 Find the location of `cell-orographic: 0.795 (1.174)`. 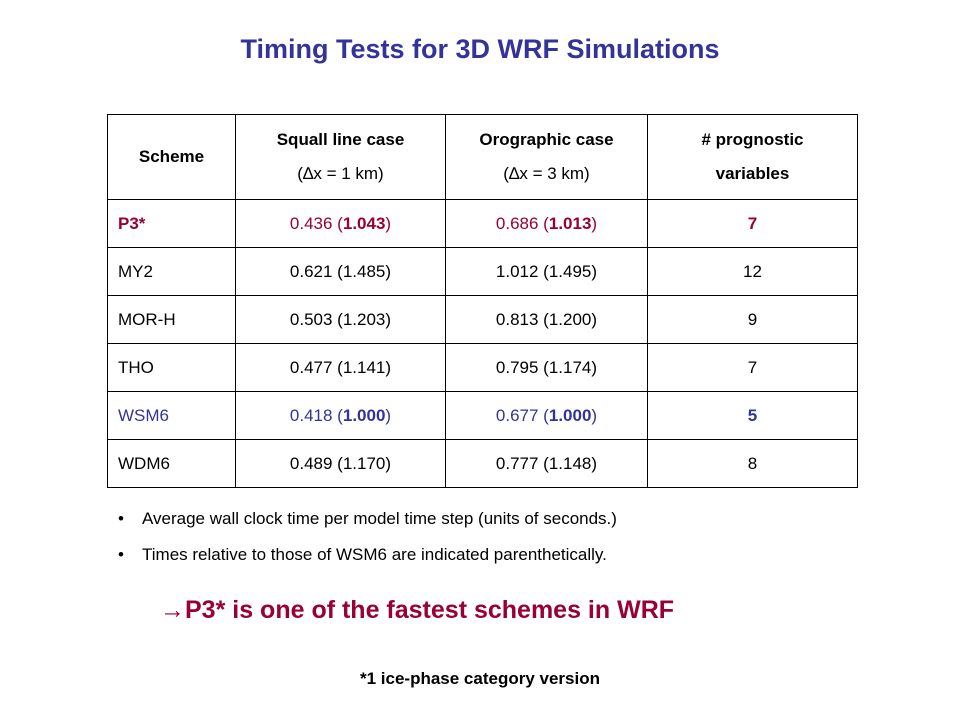

cell-orographic: 0.795 (1.174) is located at coordinates (546, 367).